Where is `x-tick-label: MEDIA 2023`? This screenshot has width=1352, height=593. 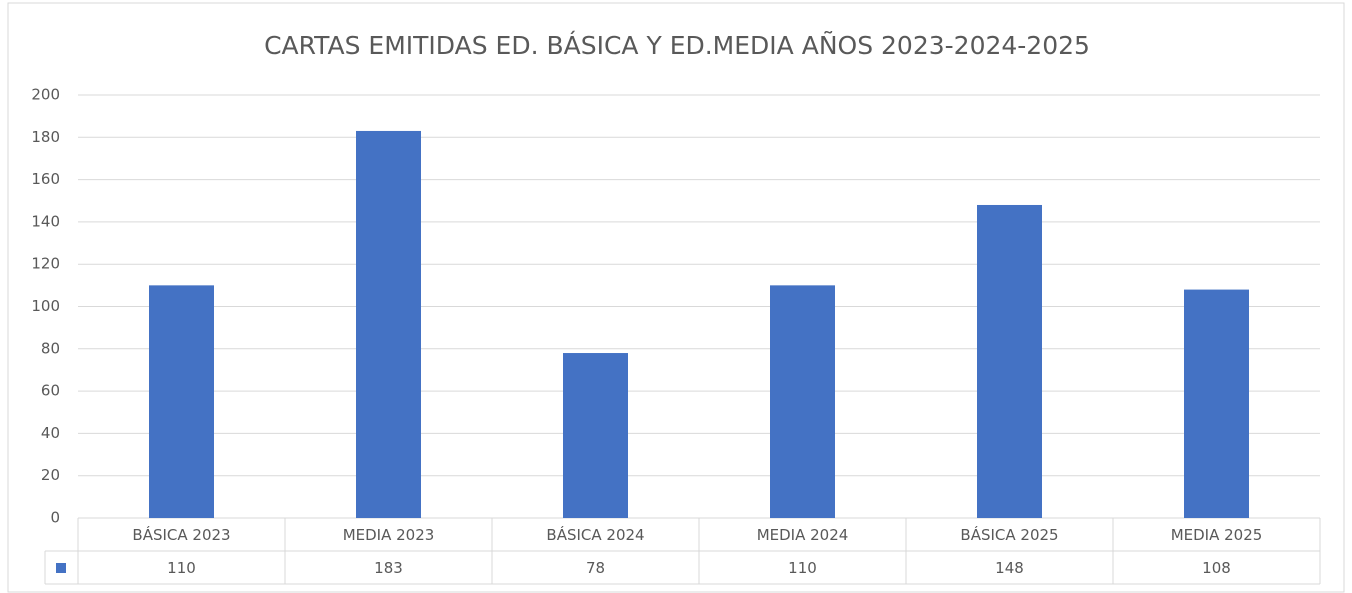
x-tick-label: MEDIA 2023 is located at coordinates (389, 535).